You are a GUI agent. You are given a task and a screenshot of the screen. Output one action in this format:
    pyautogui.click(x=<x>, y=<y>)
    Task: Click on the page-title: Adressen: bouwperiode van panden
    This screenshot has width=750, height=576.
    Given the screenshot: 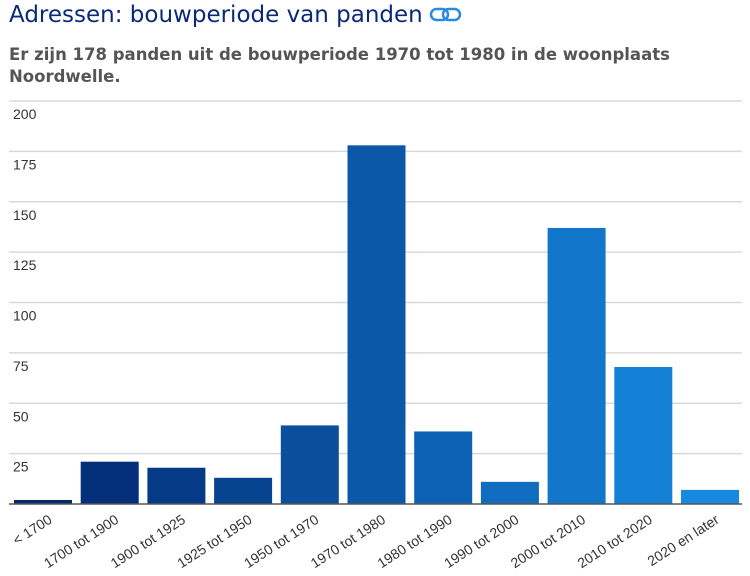 What is the action you would take?
    pyautogui.click(x=236, y=15)
    